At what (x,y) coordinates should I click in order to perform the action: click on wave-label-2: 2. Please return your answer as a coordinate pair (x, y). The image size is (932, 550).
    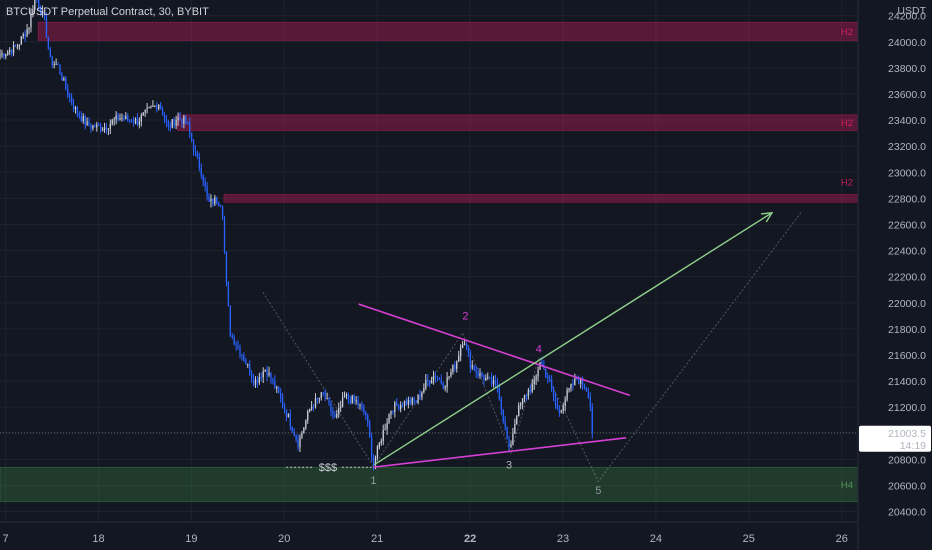
    Looking at the image, I should click on (465, 317).